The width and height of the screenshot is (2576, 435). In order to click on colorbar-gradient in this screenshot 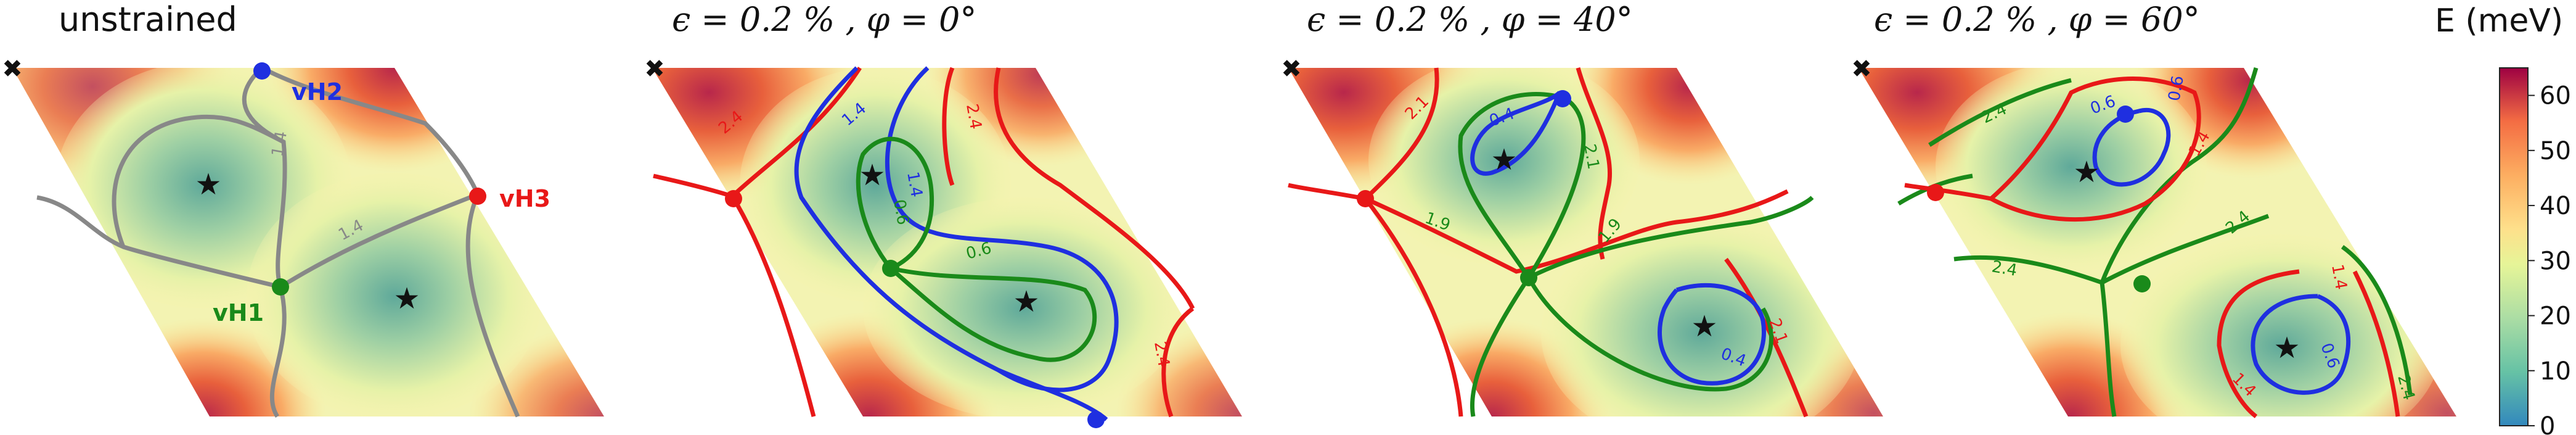, I will do `click(2514, 246)`.